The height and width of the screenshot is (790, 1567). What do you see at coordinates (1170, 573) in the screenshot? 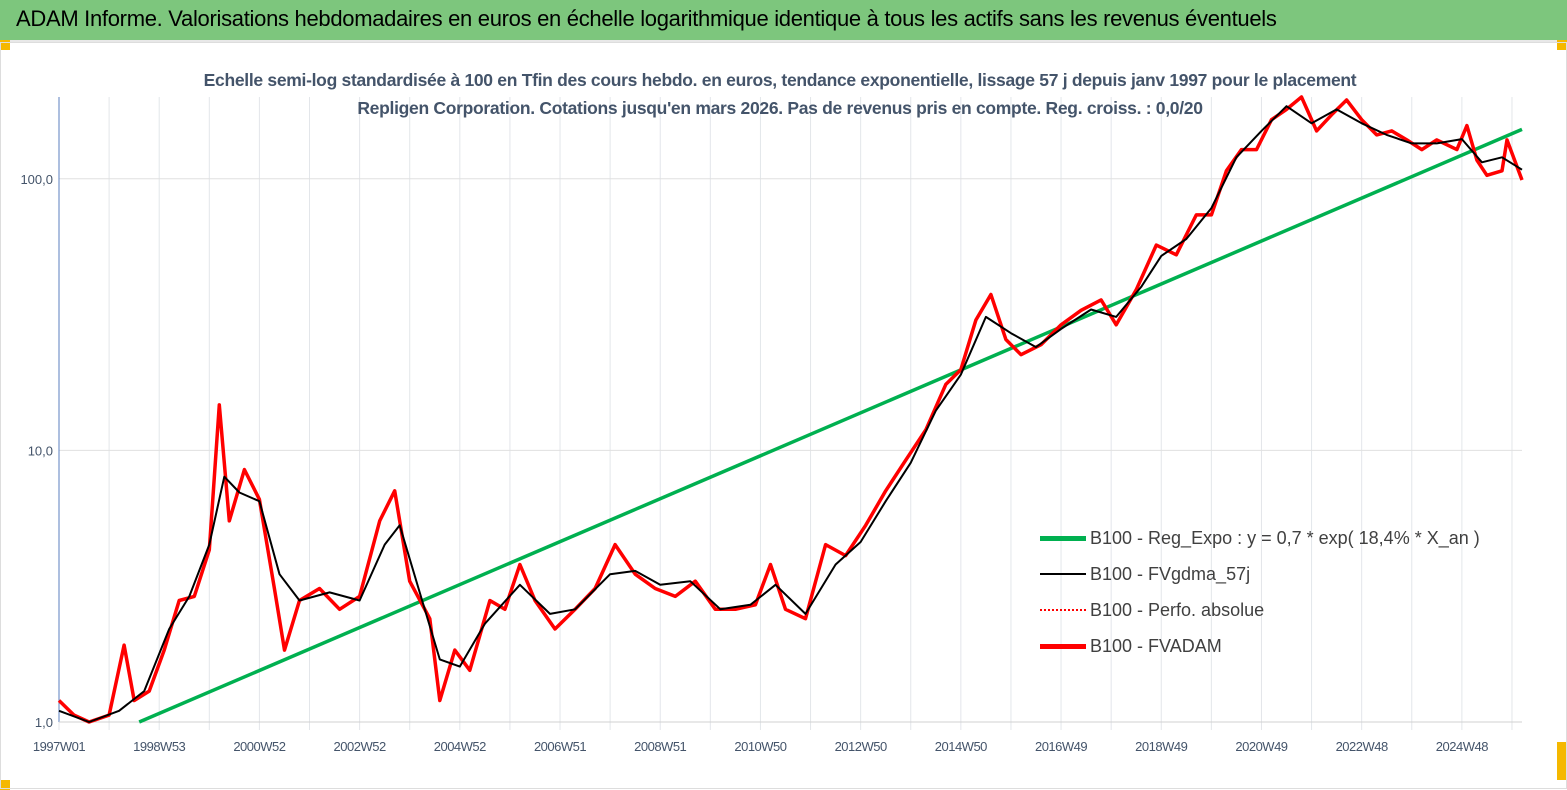
I see `legend-label: B100 - FVgdma_57j` at bounding box center [1170, 573].